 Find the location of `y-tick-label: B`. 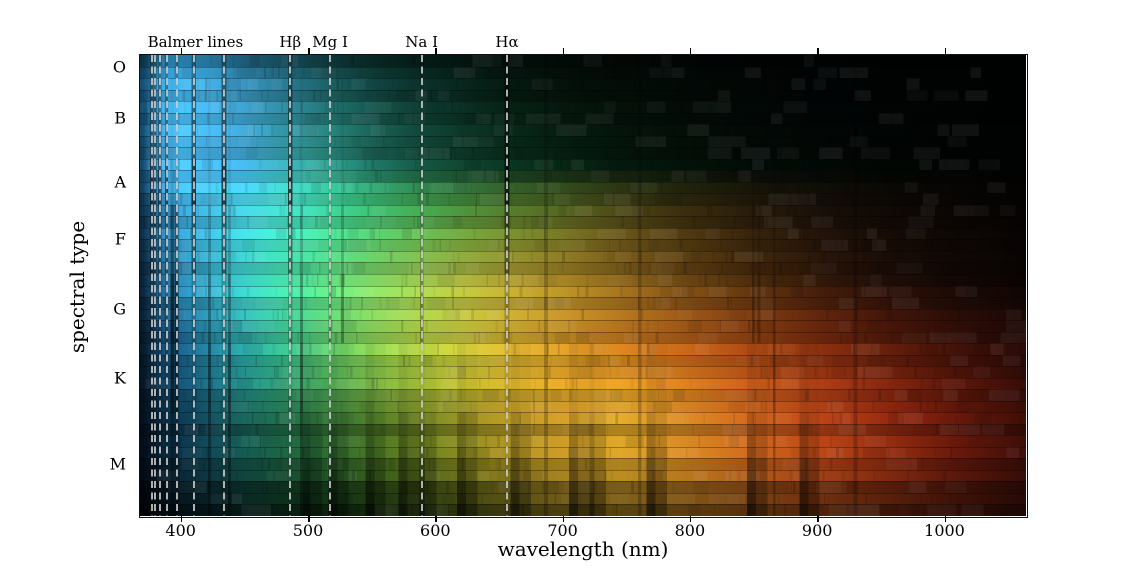

y-tick-label: B is located at coordinates (120, 118).